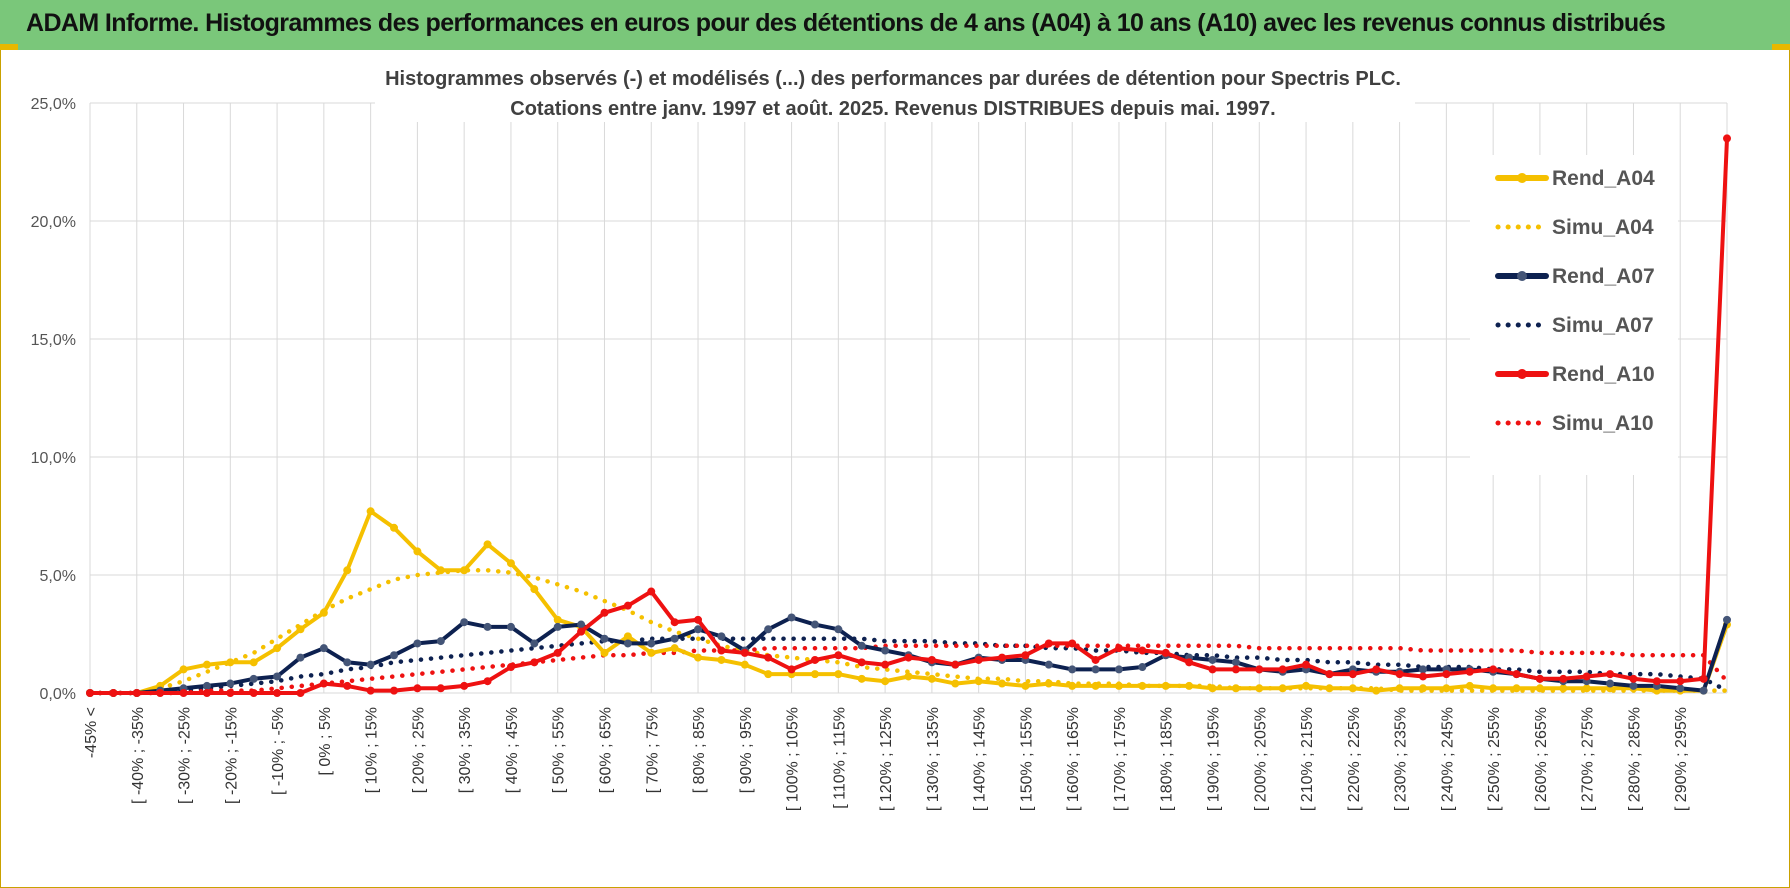 The width and height of the screenshot is (1790, 888). Describe the element at coordinates (895, 93) in the screenshot. I see `title-background` at that location.